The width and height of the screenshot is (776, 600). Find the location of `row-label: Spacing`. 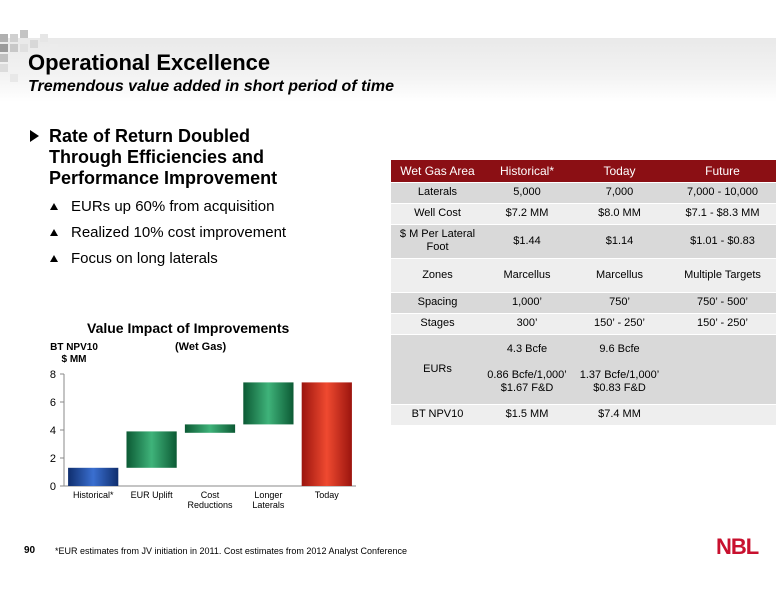

row-label: Spacing is located at coordinates (437, 302).